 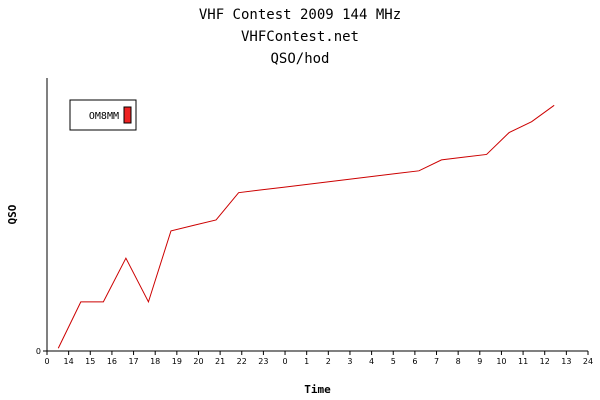 I want to click on x-tick-label: 23, so click(x=263, y=361).